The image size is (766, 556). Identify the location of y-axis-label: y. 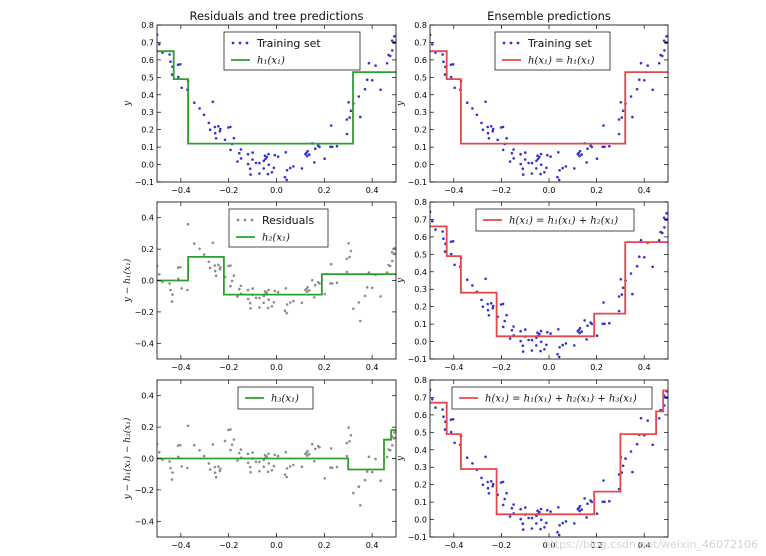
(128, 103).